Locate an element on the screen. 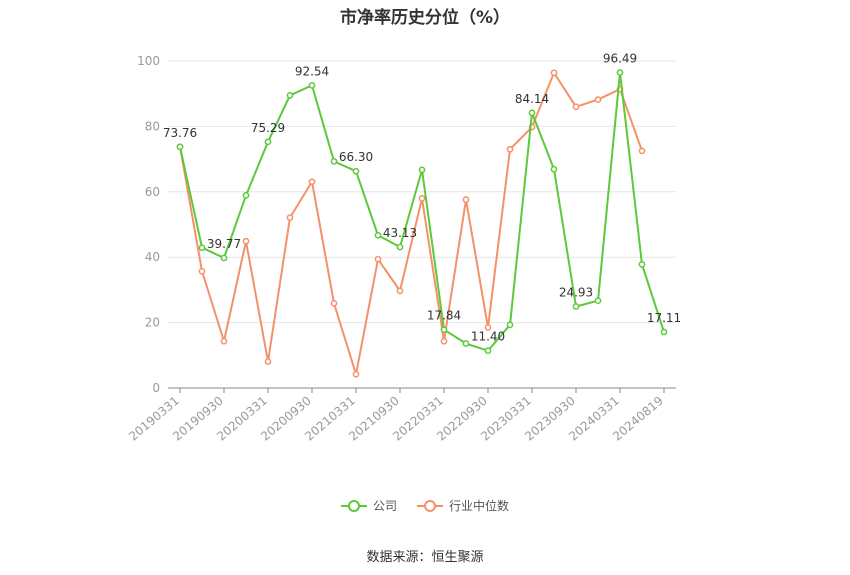 The image size is (850, 575). y-tick-label: 0 is located at coordinates (156, 388).